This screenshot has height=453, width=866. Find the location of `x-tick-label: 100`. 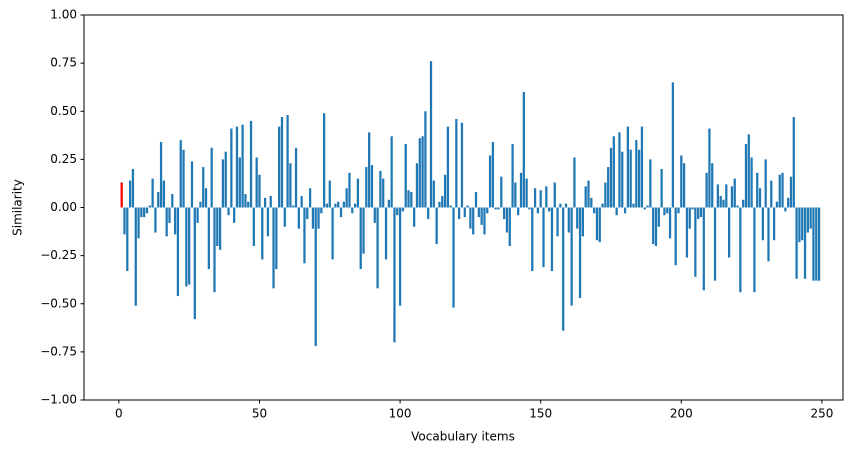

x-tick-label: 100 is located at coordinates (400, 414).